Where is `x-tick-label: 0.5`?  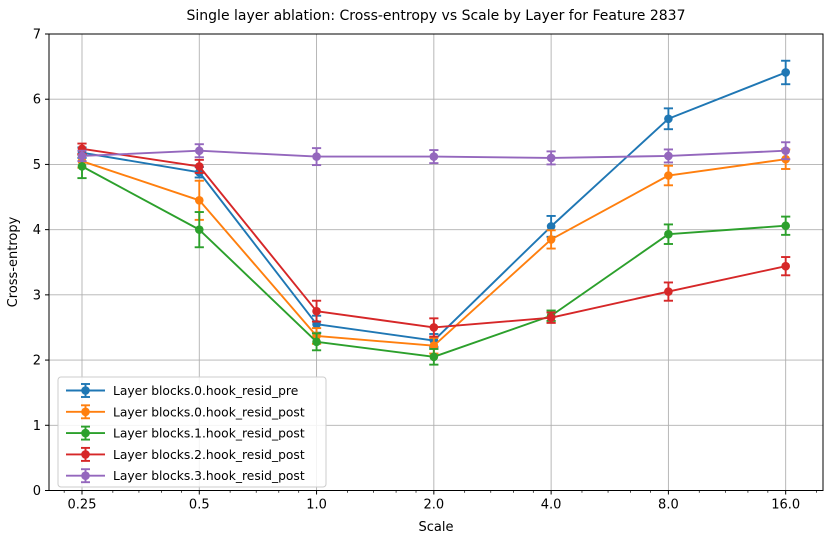 x-tick-label: 0.5 is located at coordinates (199, 505).